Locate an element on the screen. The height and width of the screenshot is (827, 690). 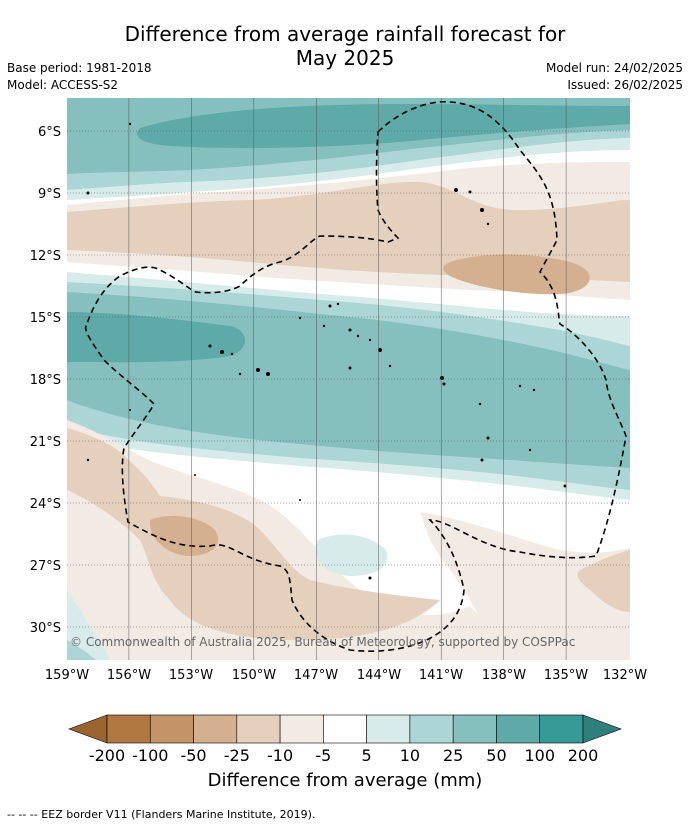
colorbar-ticks: -200 -100 -50 -25 -10 -5 5 10 25 50 100 200 is located at coordinates (343, 755).